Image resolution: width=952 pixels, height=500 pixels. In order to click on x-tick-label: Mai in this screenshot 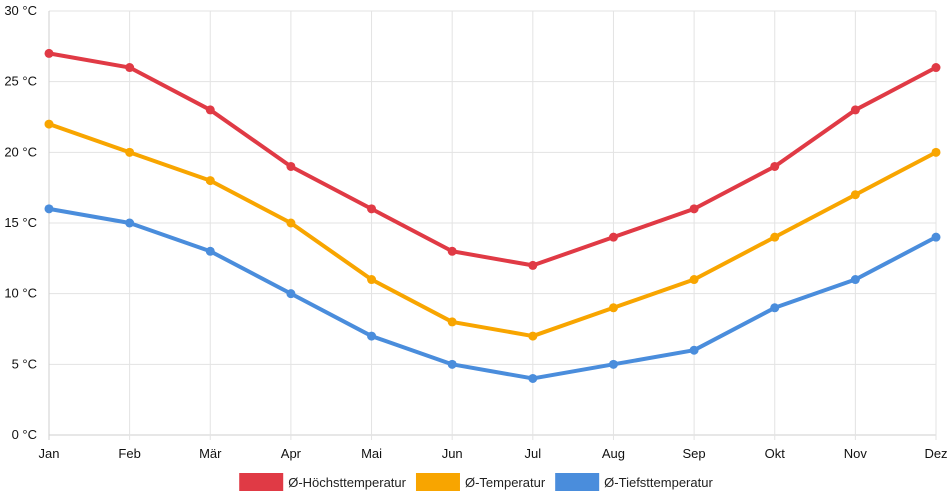, I will do `click(371, 453)`.